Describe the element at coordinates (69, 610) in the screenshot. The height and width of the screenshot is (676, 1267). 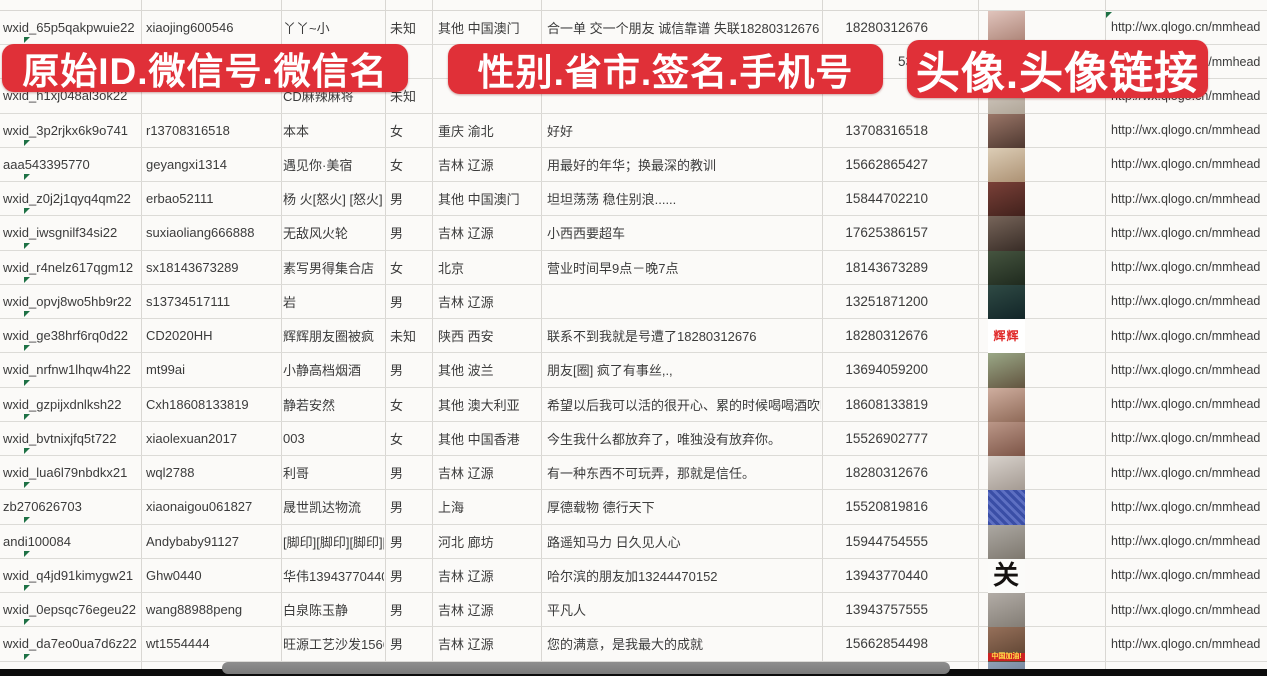
I see `cell-original-id: wxid_0epsqc76egeu22` at that location.